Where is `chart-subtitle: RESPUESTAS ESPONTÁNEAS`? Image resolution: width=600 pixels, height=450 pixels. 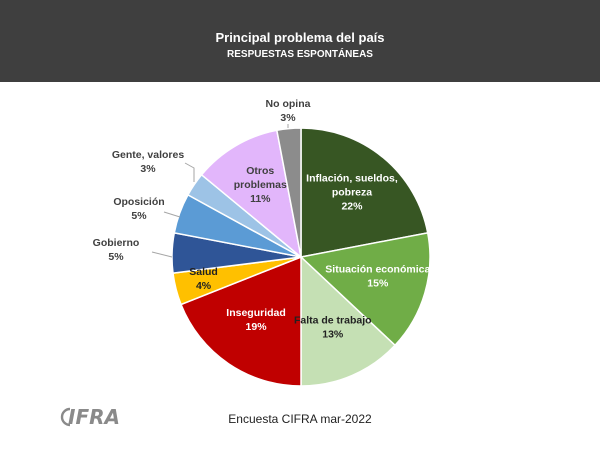
chart-subtitle: RESPUESTAS ESPONTÁNEAS is located at coordinates (300, 54).